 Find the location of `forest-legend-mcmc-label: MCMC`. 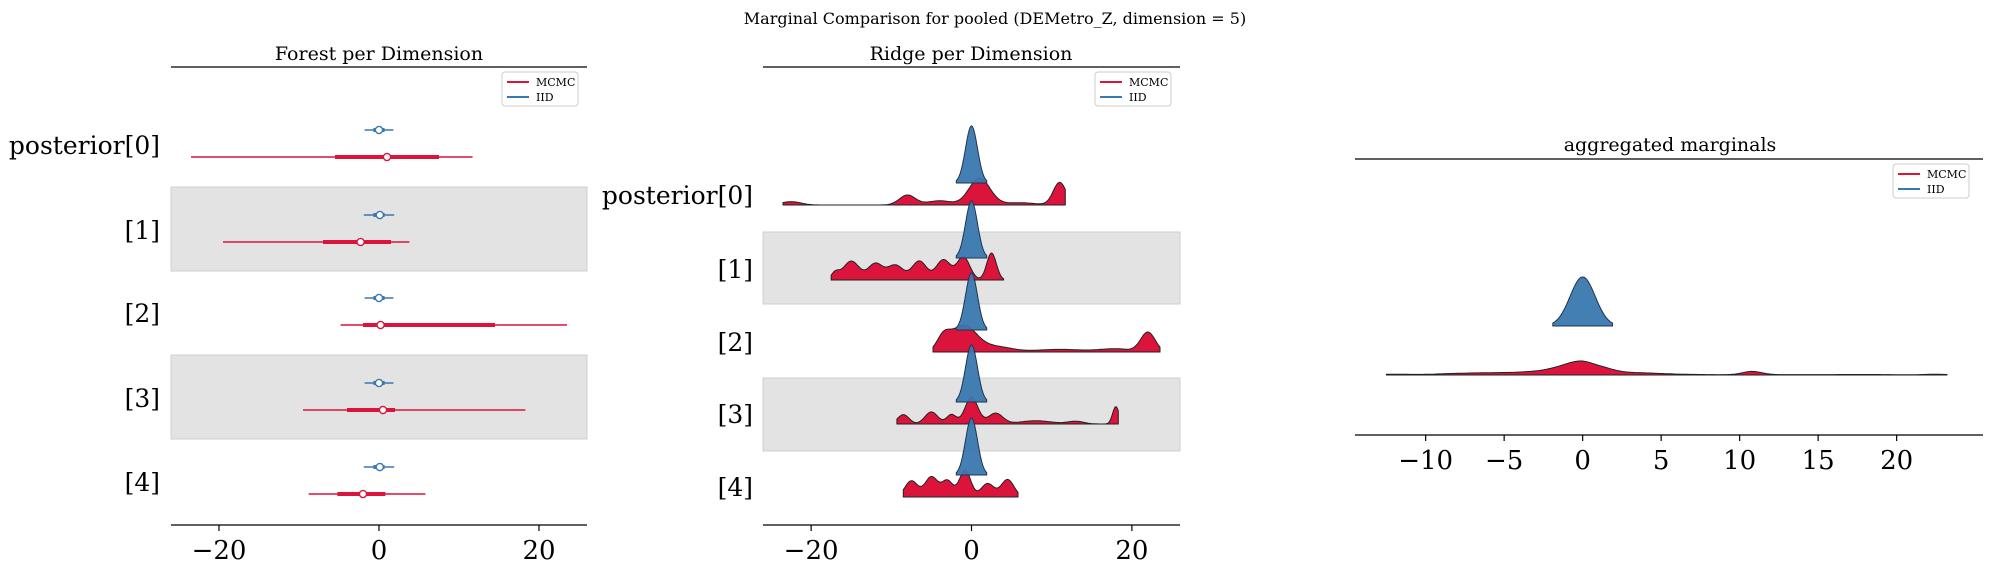

forest-legend-mcmc-label: MCMC is located at coordinates (555, 82).